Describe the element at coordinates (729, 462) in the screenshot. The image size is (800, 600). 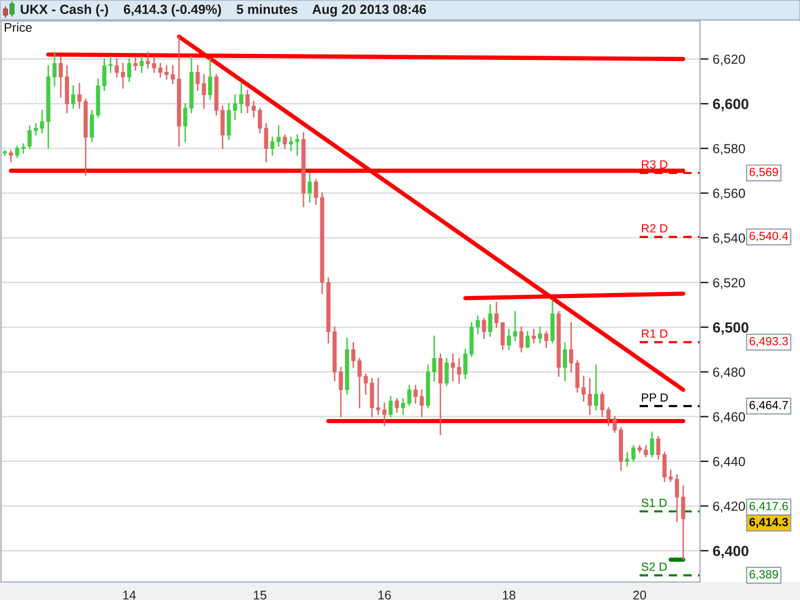
I see `y-tick-label: 6,440` at that location.